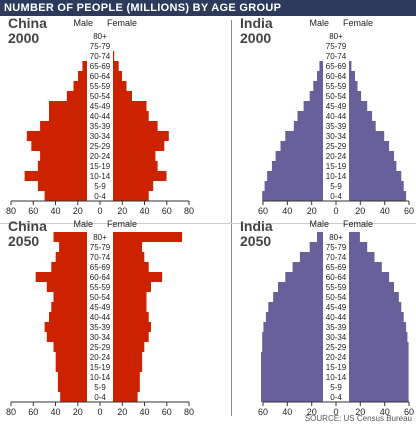  I want to click on china-2000-country-label: China, so click(27, 23).